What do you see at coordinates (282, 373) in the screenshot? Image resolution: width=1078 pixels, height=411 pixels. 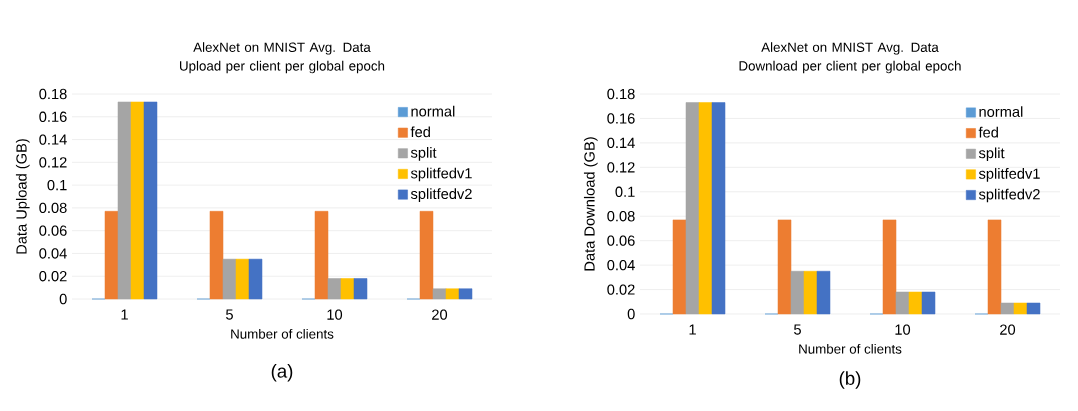 I see `text: (a)` at bounding box center [282, 373].